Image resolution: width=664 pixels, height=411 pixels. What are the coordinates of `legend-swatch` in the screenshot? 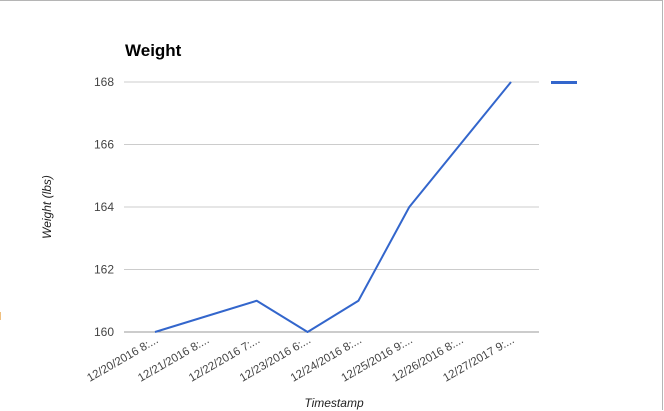 It's located at (564, 82).